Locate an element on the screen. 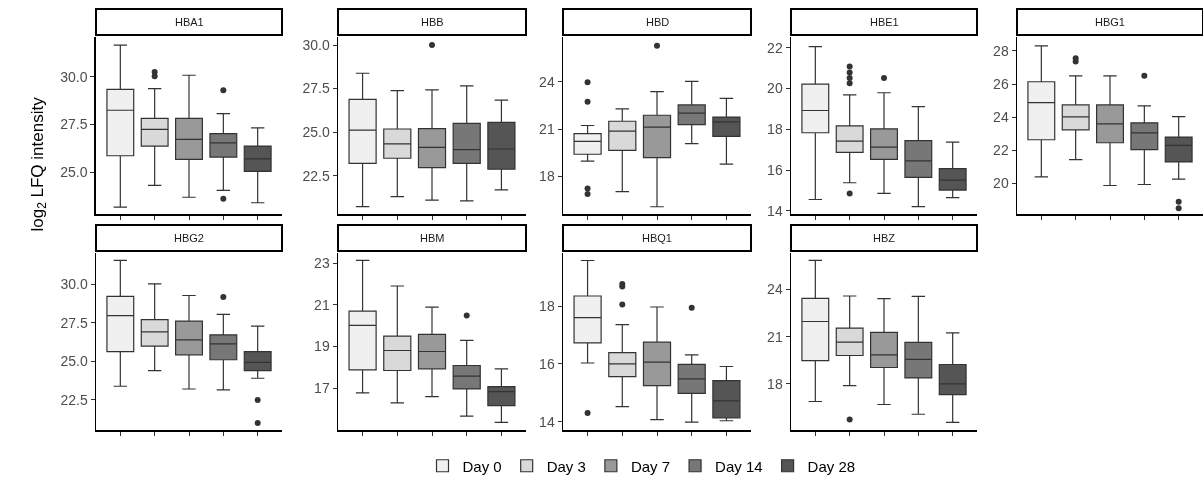  chart-title: HBE1 is located at coordinates (884, 22).